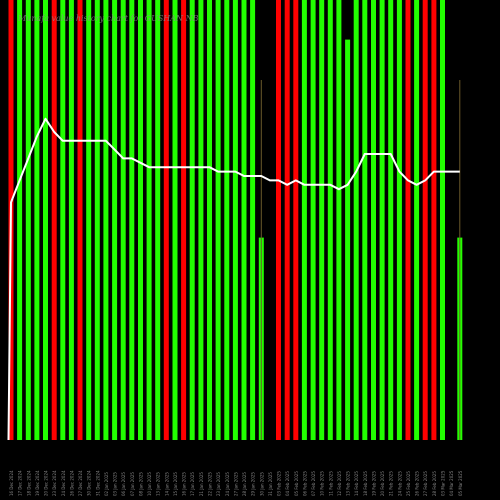 Image resolution: width=500 pixels, height=500 pixels. What do you see at coordinates (210, 484) in the screenshot?
I see `x-tick-label: 22 Jan 2025` at bounding box center [210, 484].